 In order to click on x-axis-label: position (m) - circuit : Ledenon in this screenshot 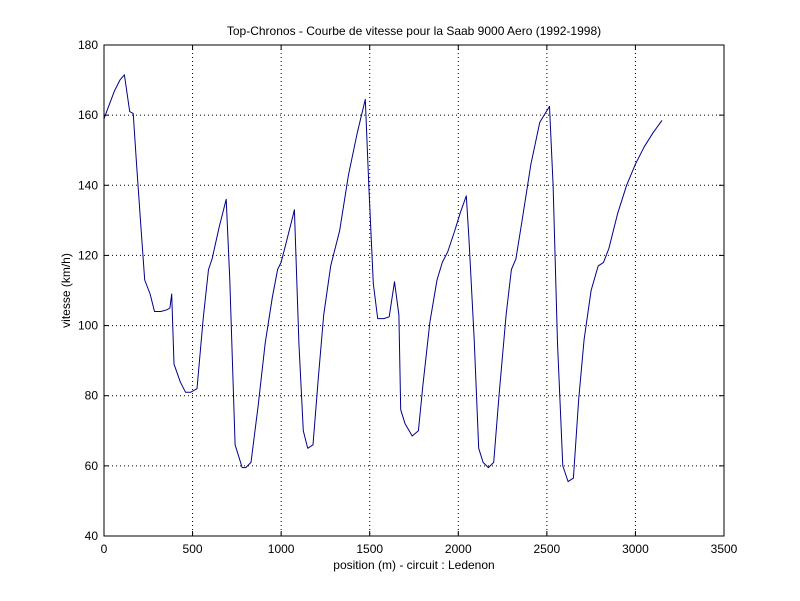, I will do `click(413, 565)`.